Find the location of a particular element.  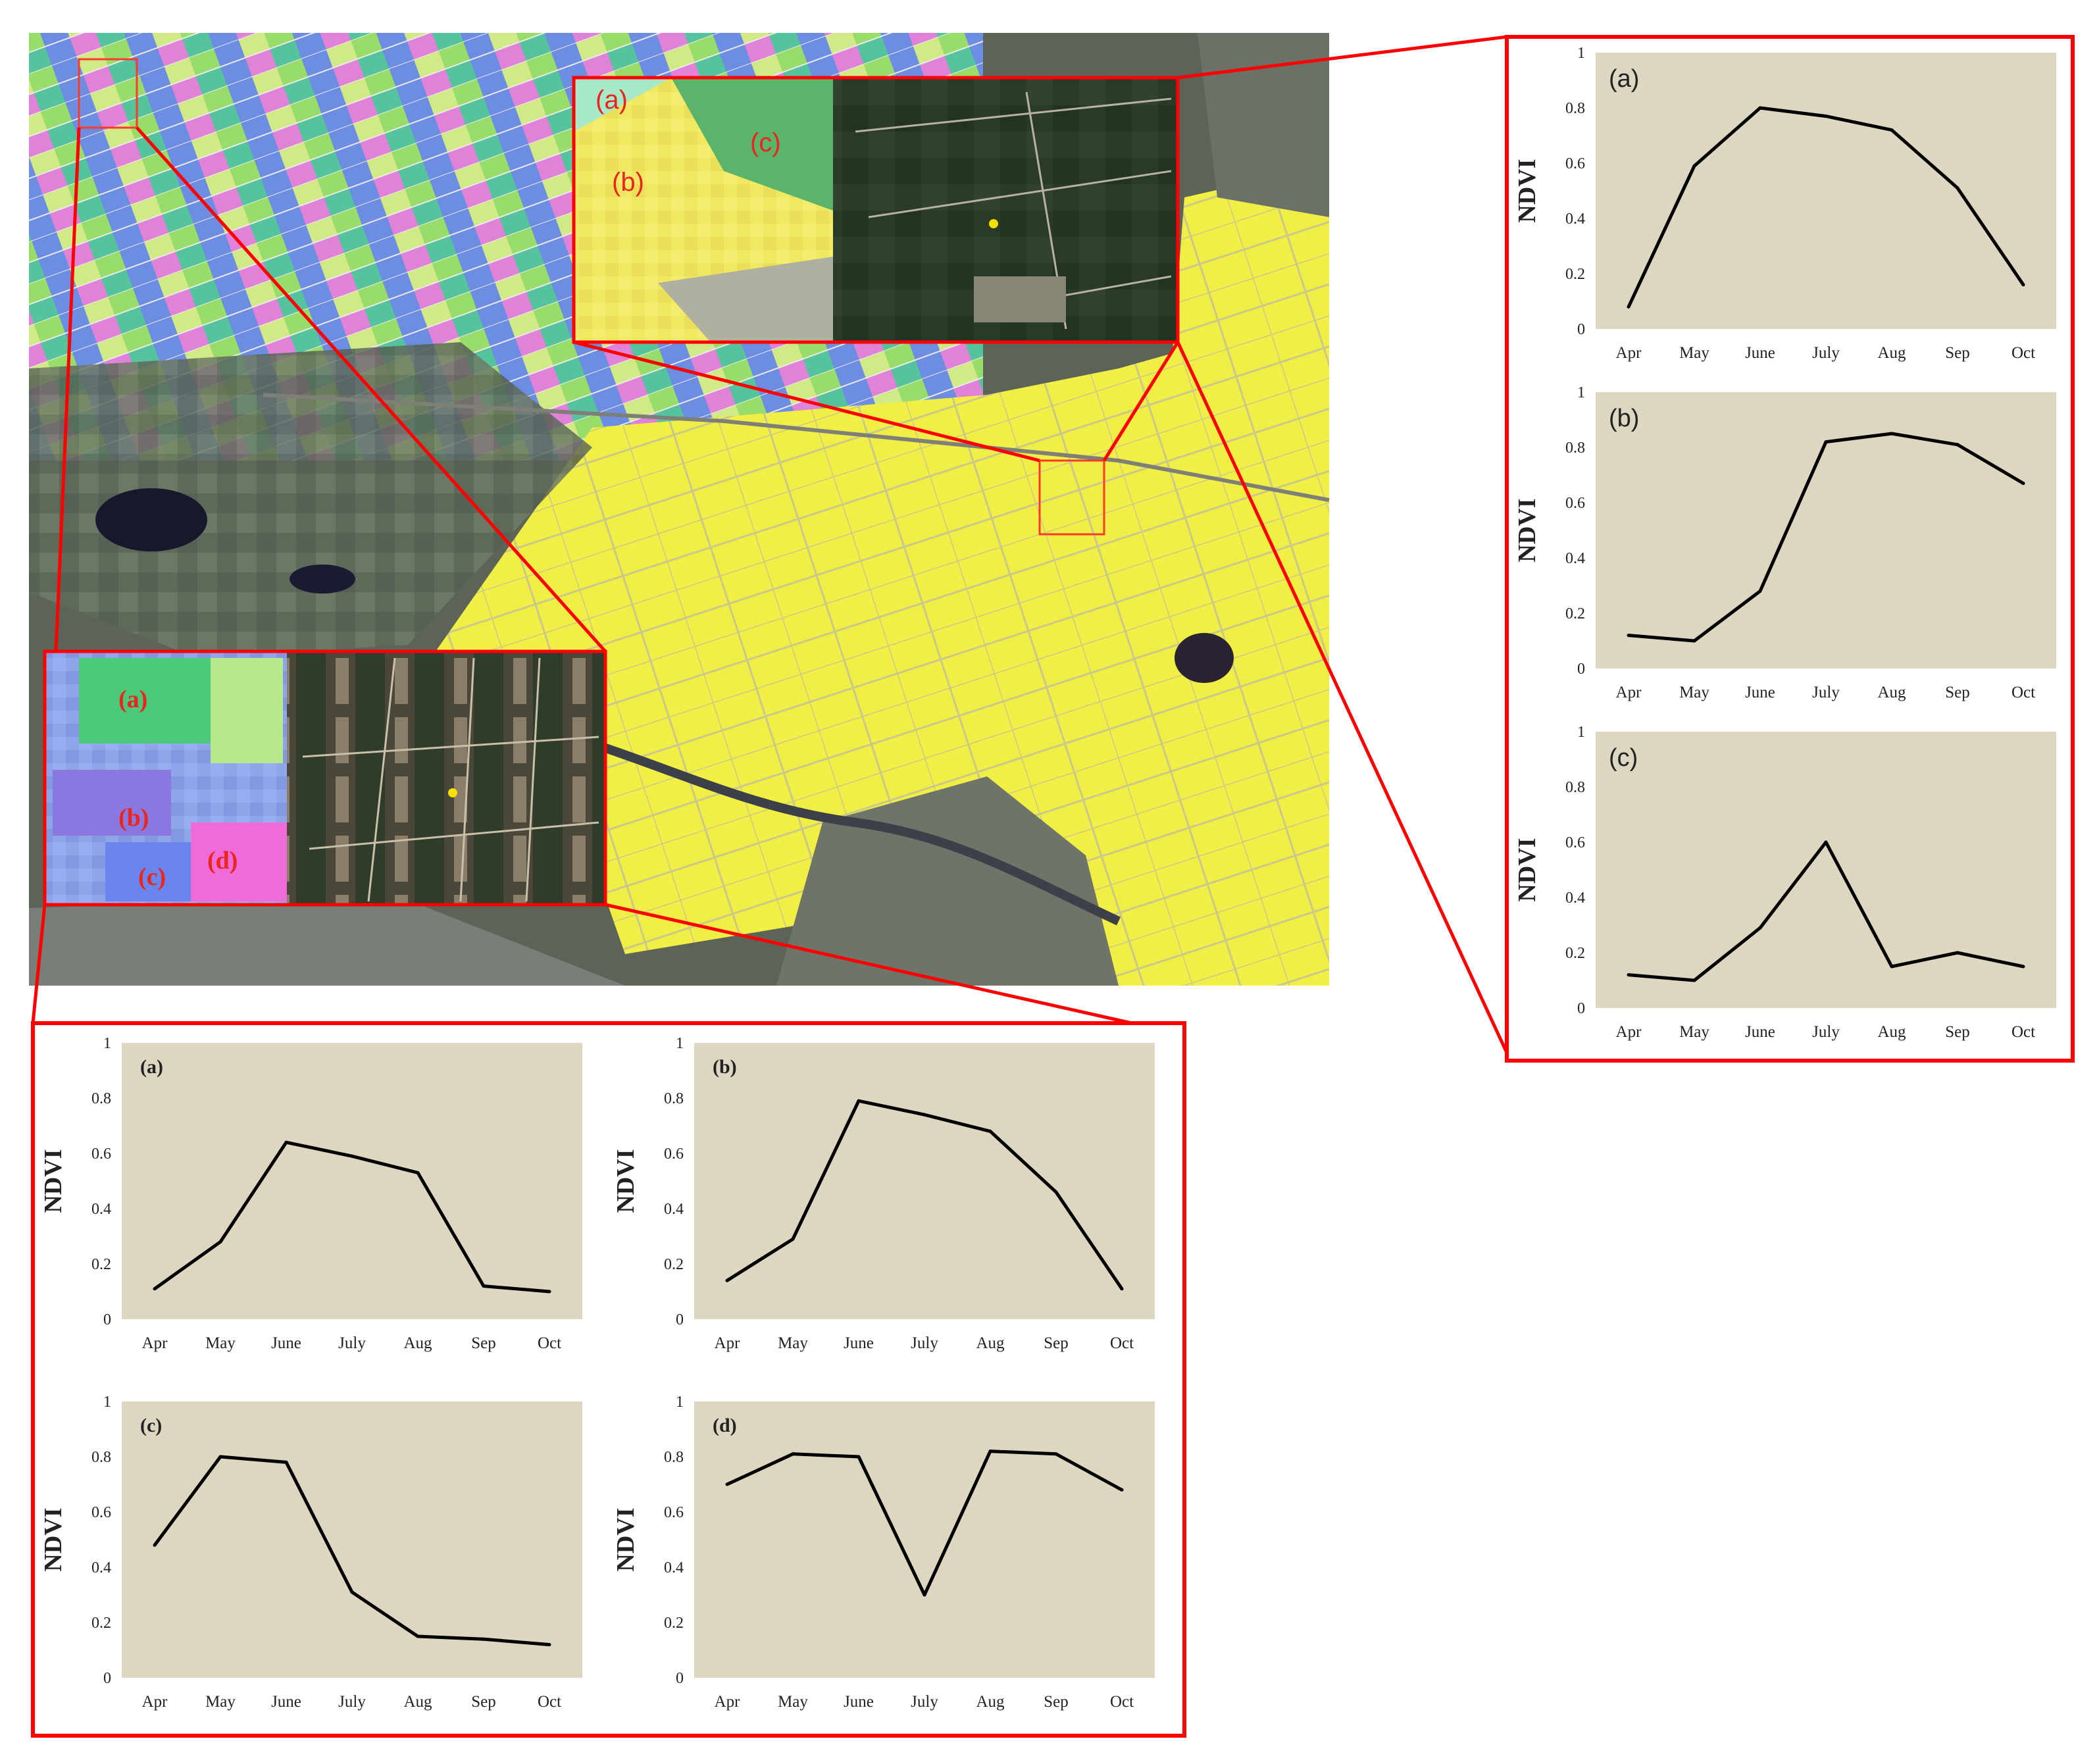

map-mountains-se is located at coordinates (948, 881).